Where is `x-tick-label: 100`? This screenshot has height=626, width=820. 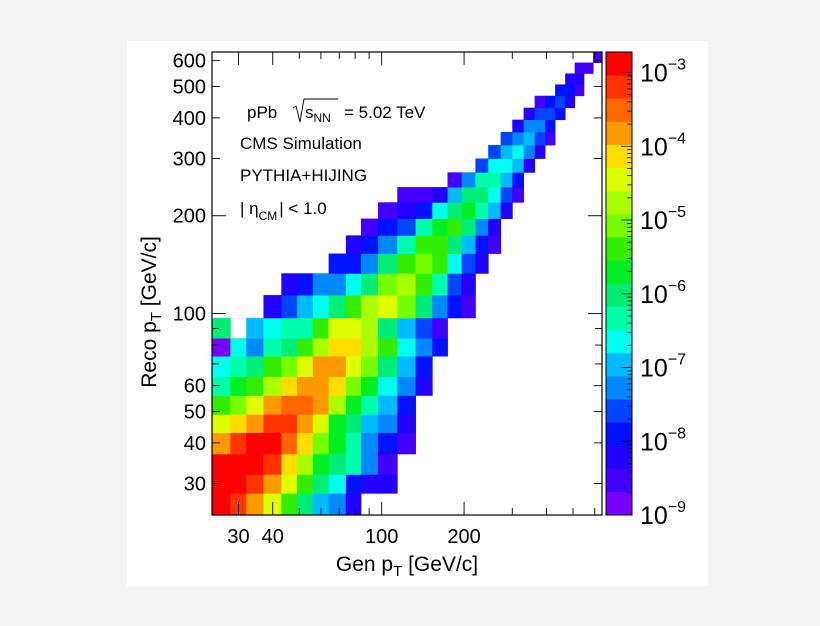
x-tick-label: 100 is located at coordinates (381, 537).